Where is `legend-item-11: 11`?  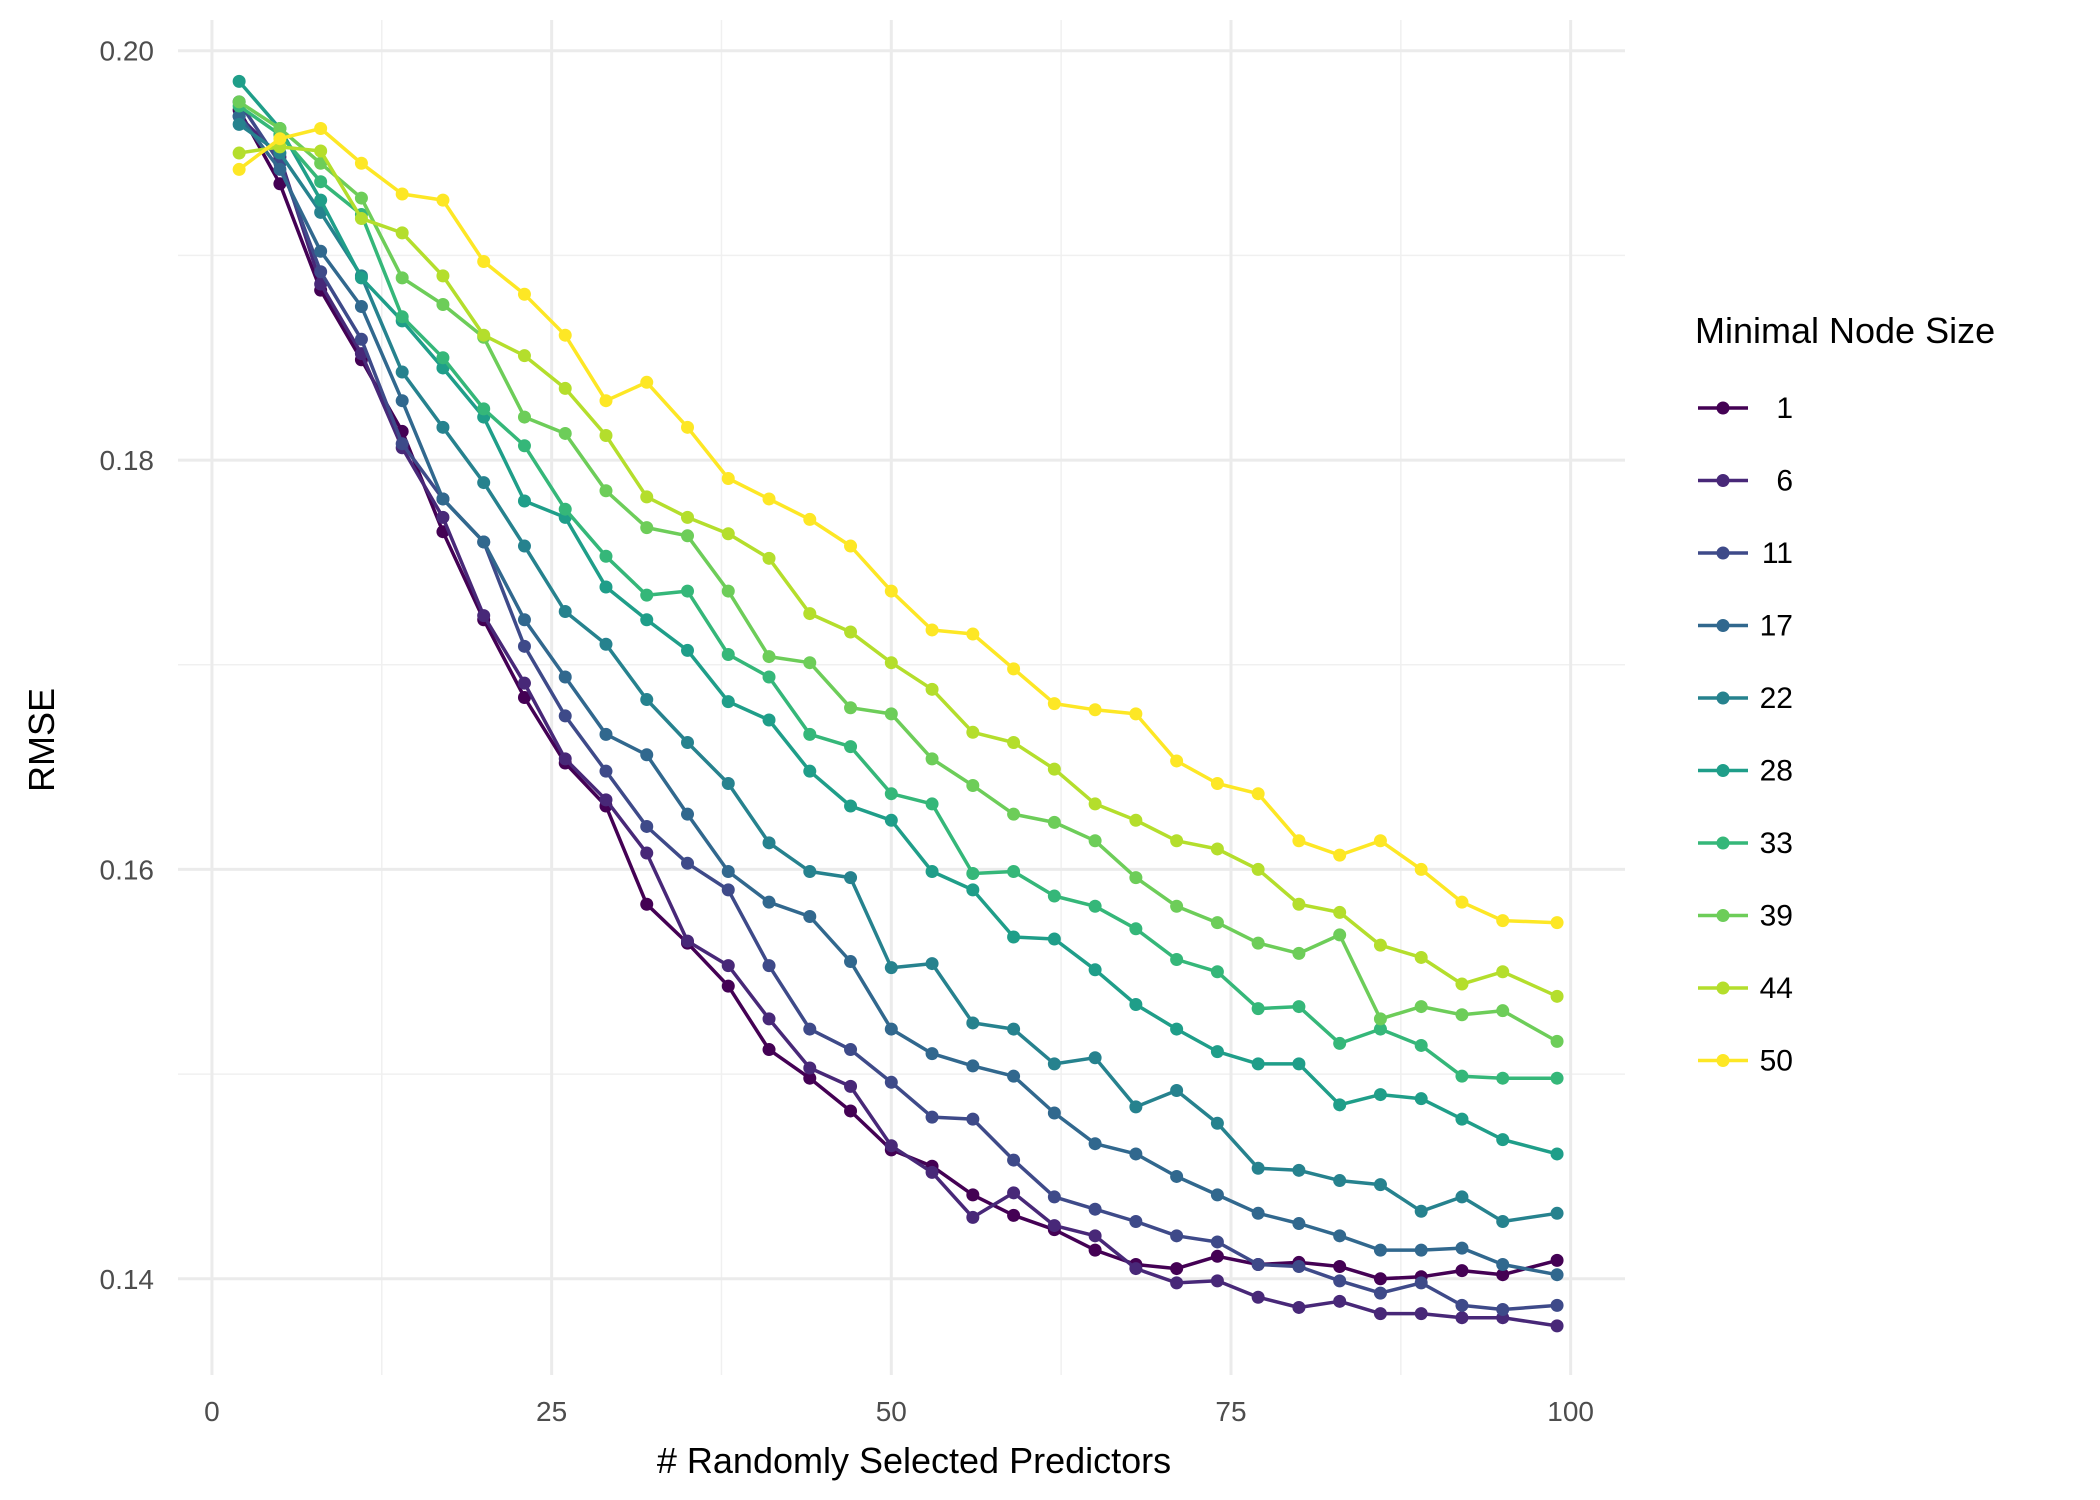 legend-item-11: 11 is located at coordinates (1745, 553).